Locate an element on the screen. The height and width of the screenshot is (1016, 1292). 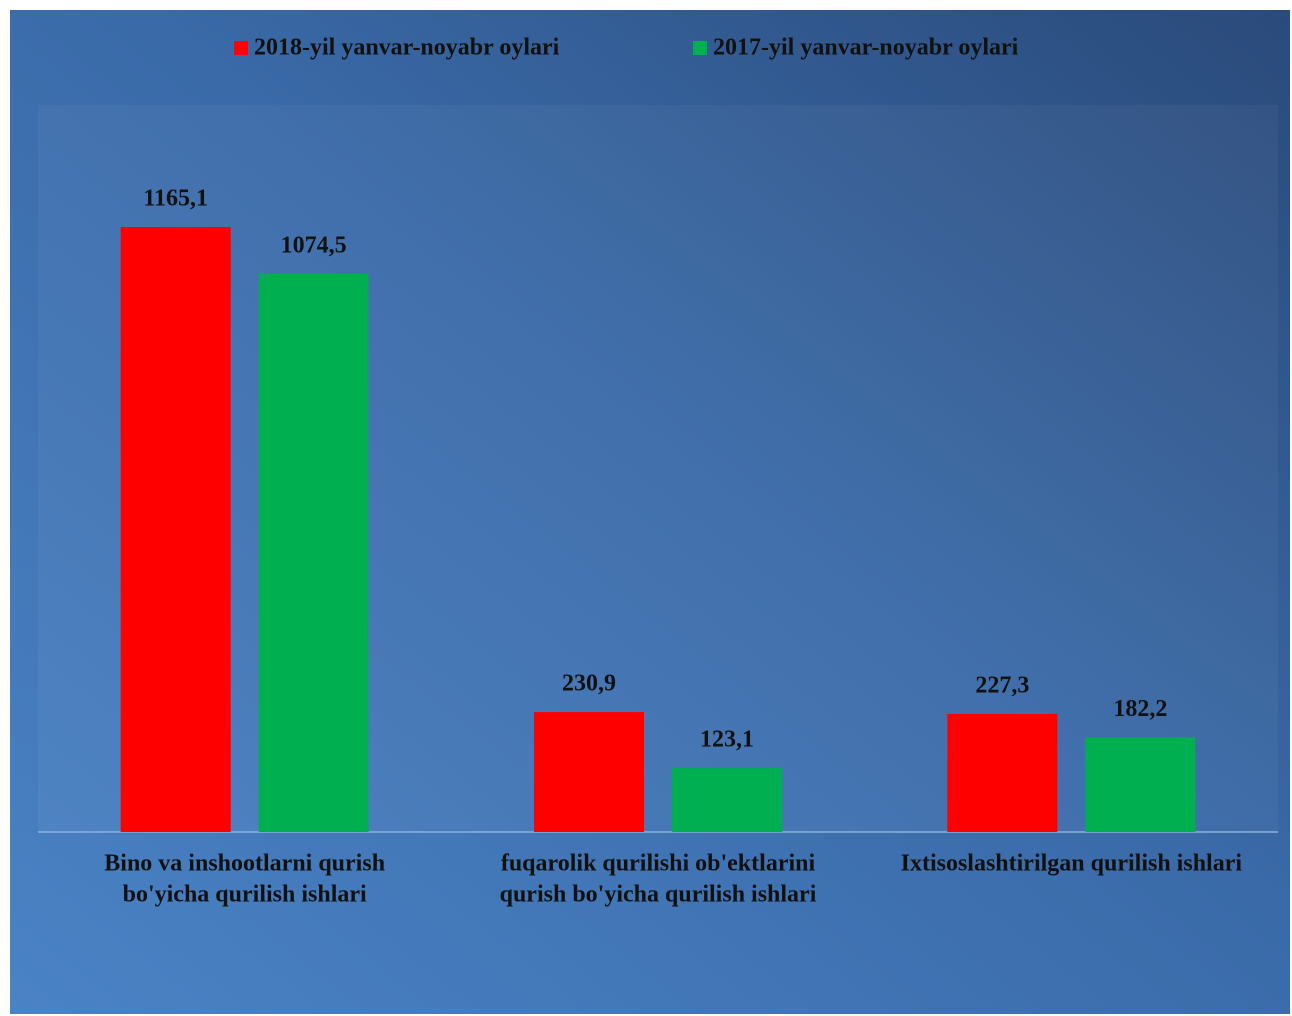
value-label: 227,3 is located at coordinates (1002, 685).